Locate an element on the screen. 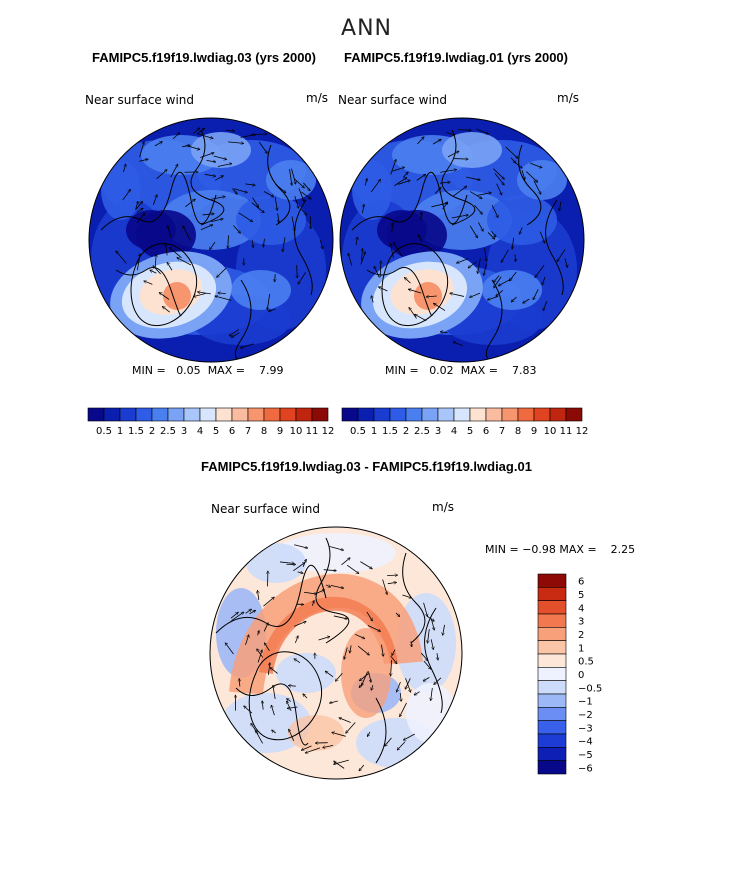 This screenshot has height=882, width=733. right-colorbar-tick-label: 5 is located at coordinates (470, 431).